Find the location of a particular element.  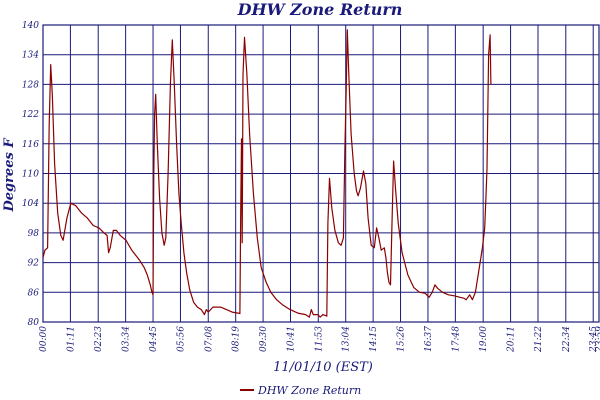

x-tick-label: 23:59 is located at coordinates (597, 339).